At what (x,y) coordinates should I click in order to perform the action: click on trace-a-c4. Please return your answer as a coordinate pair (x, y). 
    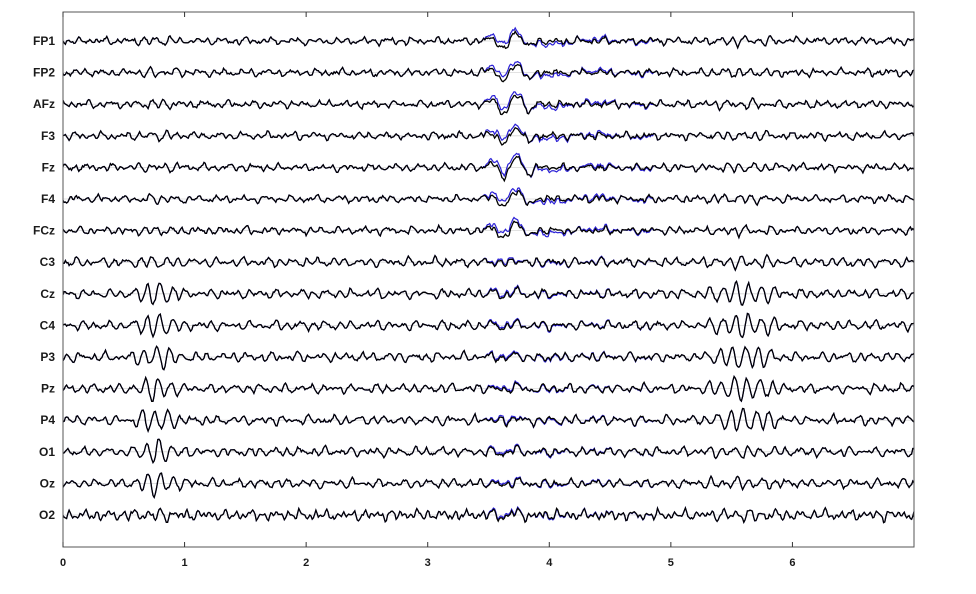
    Looking at the image, I should click on (488, 325).